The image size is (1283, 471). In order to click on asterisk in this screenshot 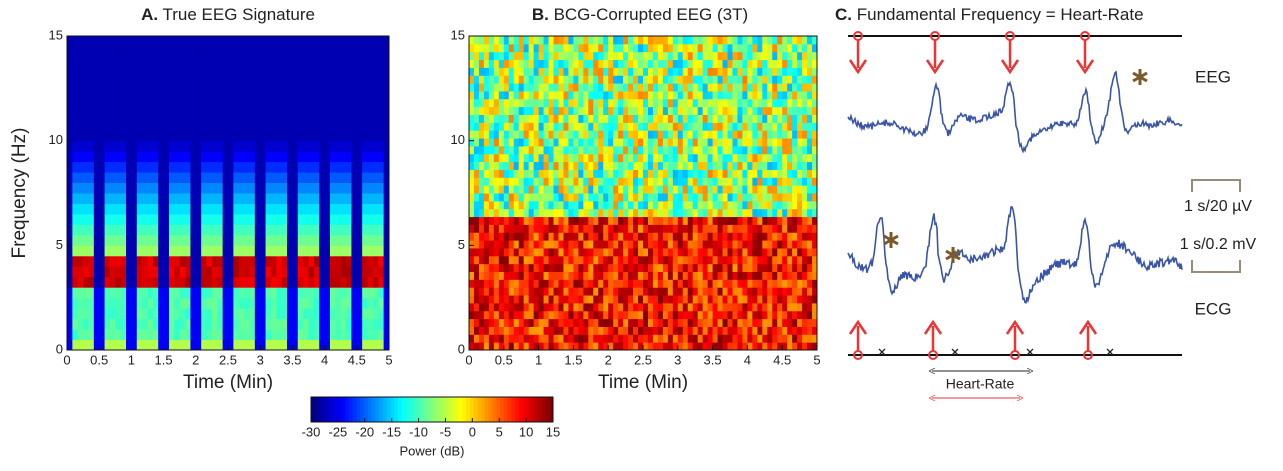, I will do `click(1140, 77)`.